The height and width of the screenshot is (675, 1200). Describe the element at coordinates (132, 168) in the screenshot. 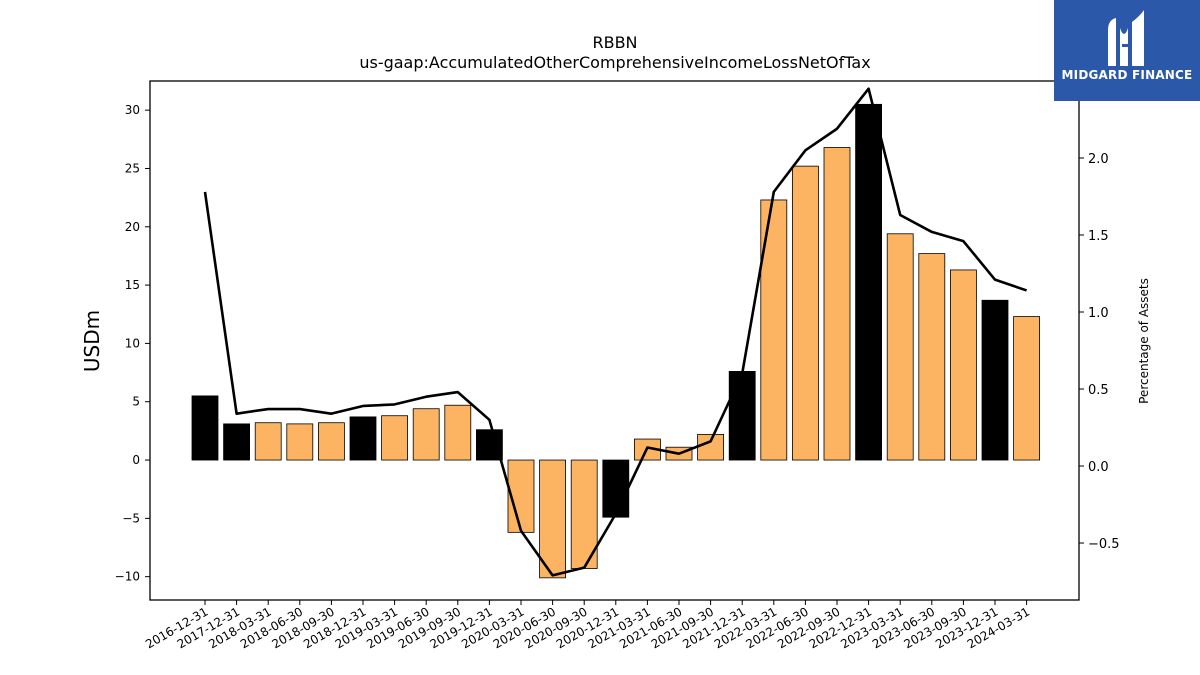

I see `y-tick-label: 25` at that location.